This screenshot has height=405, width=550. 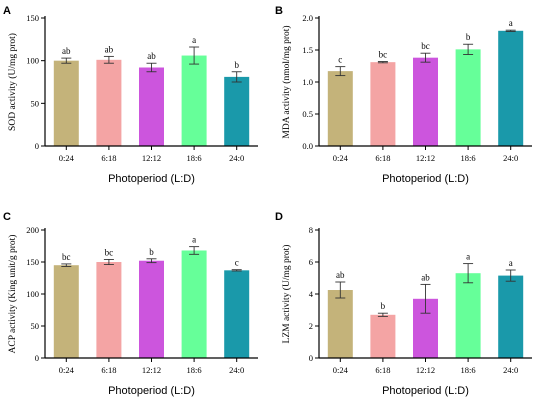 What do you see at coordinates (286, 81) in the screenshot?
I see `y-axis-title: MDA activity (nmol/mg prot)` at bounding box center [286, 81].